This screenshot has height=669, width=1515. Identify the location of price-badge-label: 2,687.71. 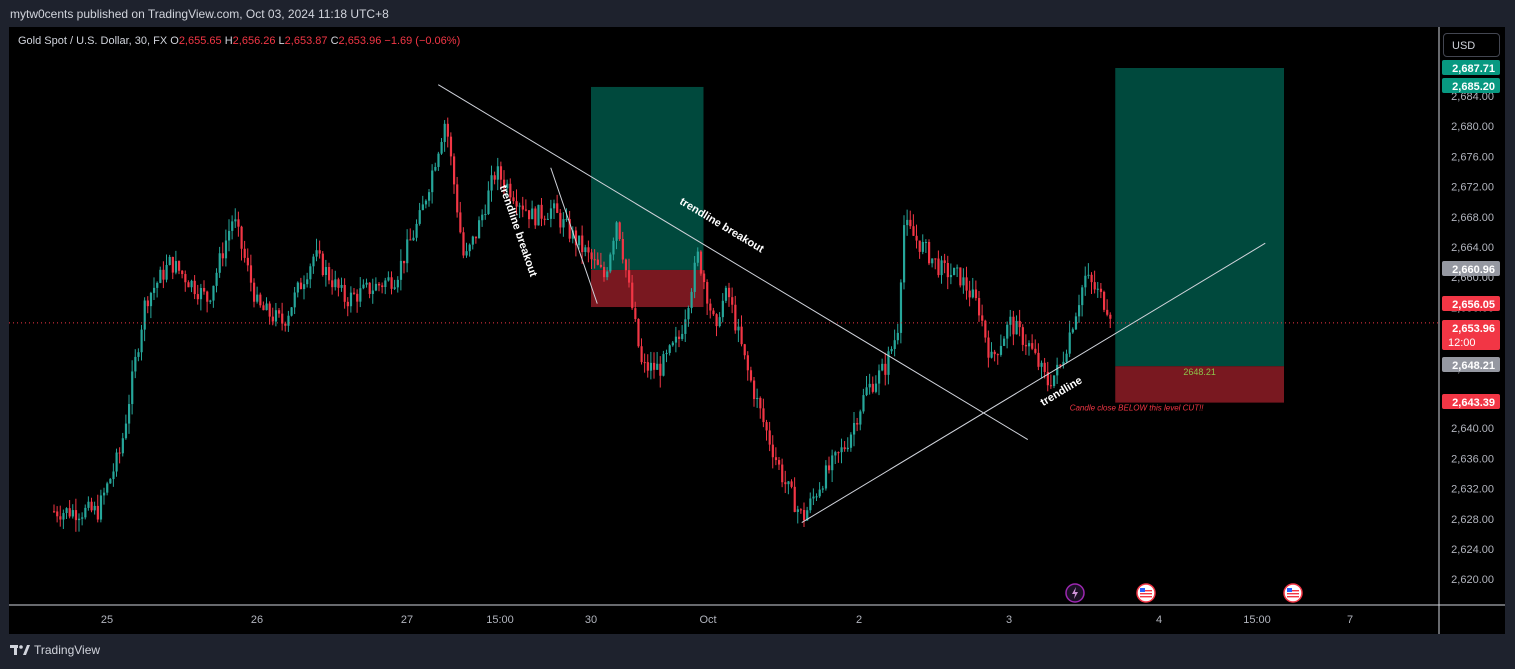
(1473, 69).